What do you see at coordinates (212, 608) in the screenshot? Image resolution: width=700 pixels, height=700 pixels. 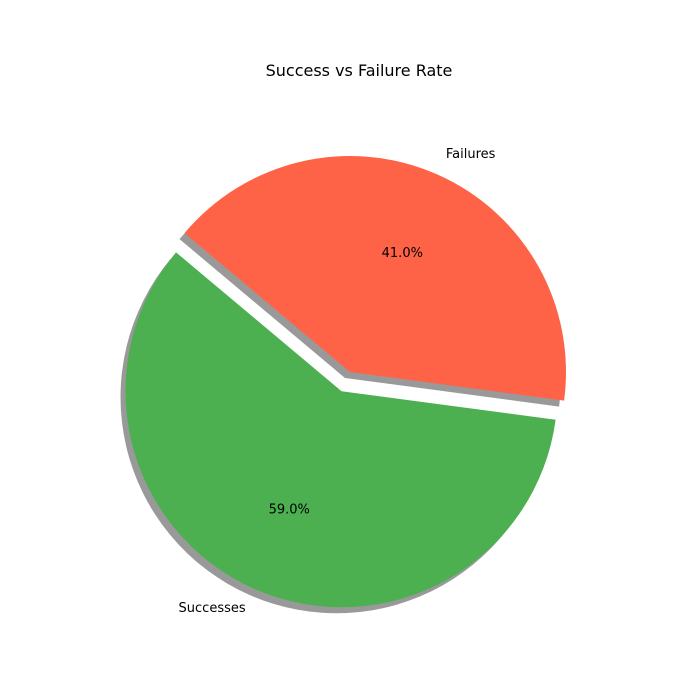 I see `pie-category-label-successes: Successes` at bounding box center [212, 608].